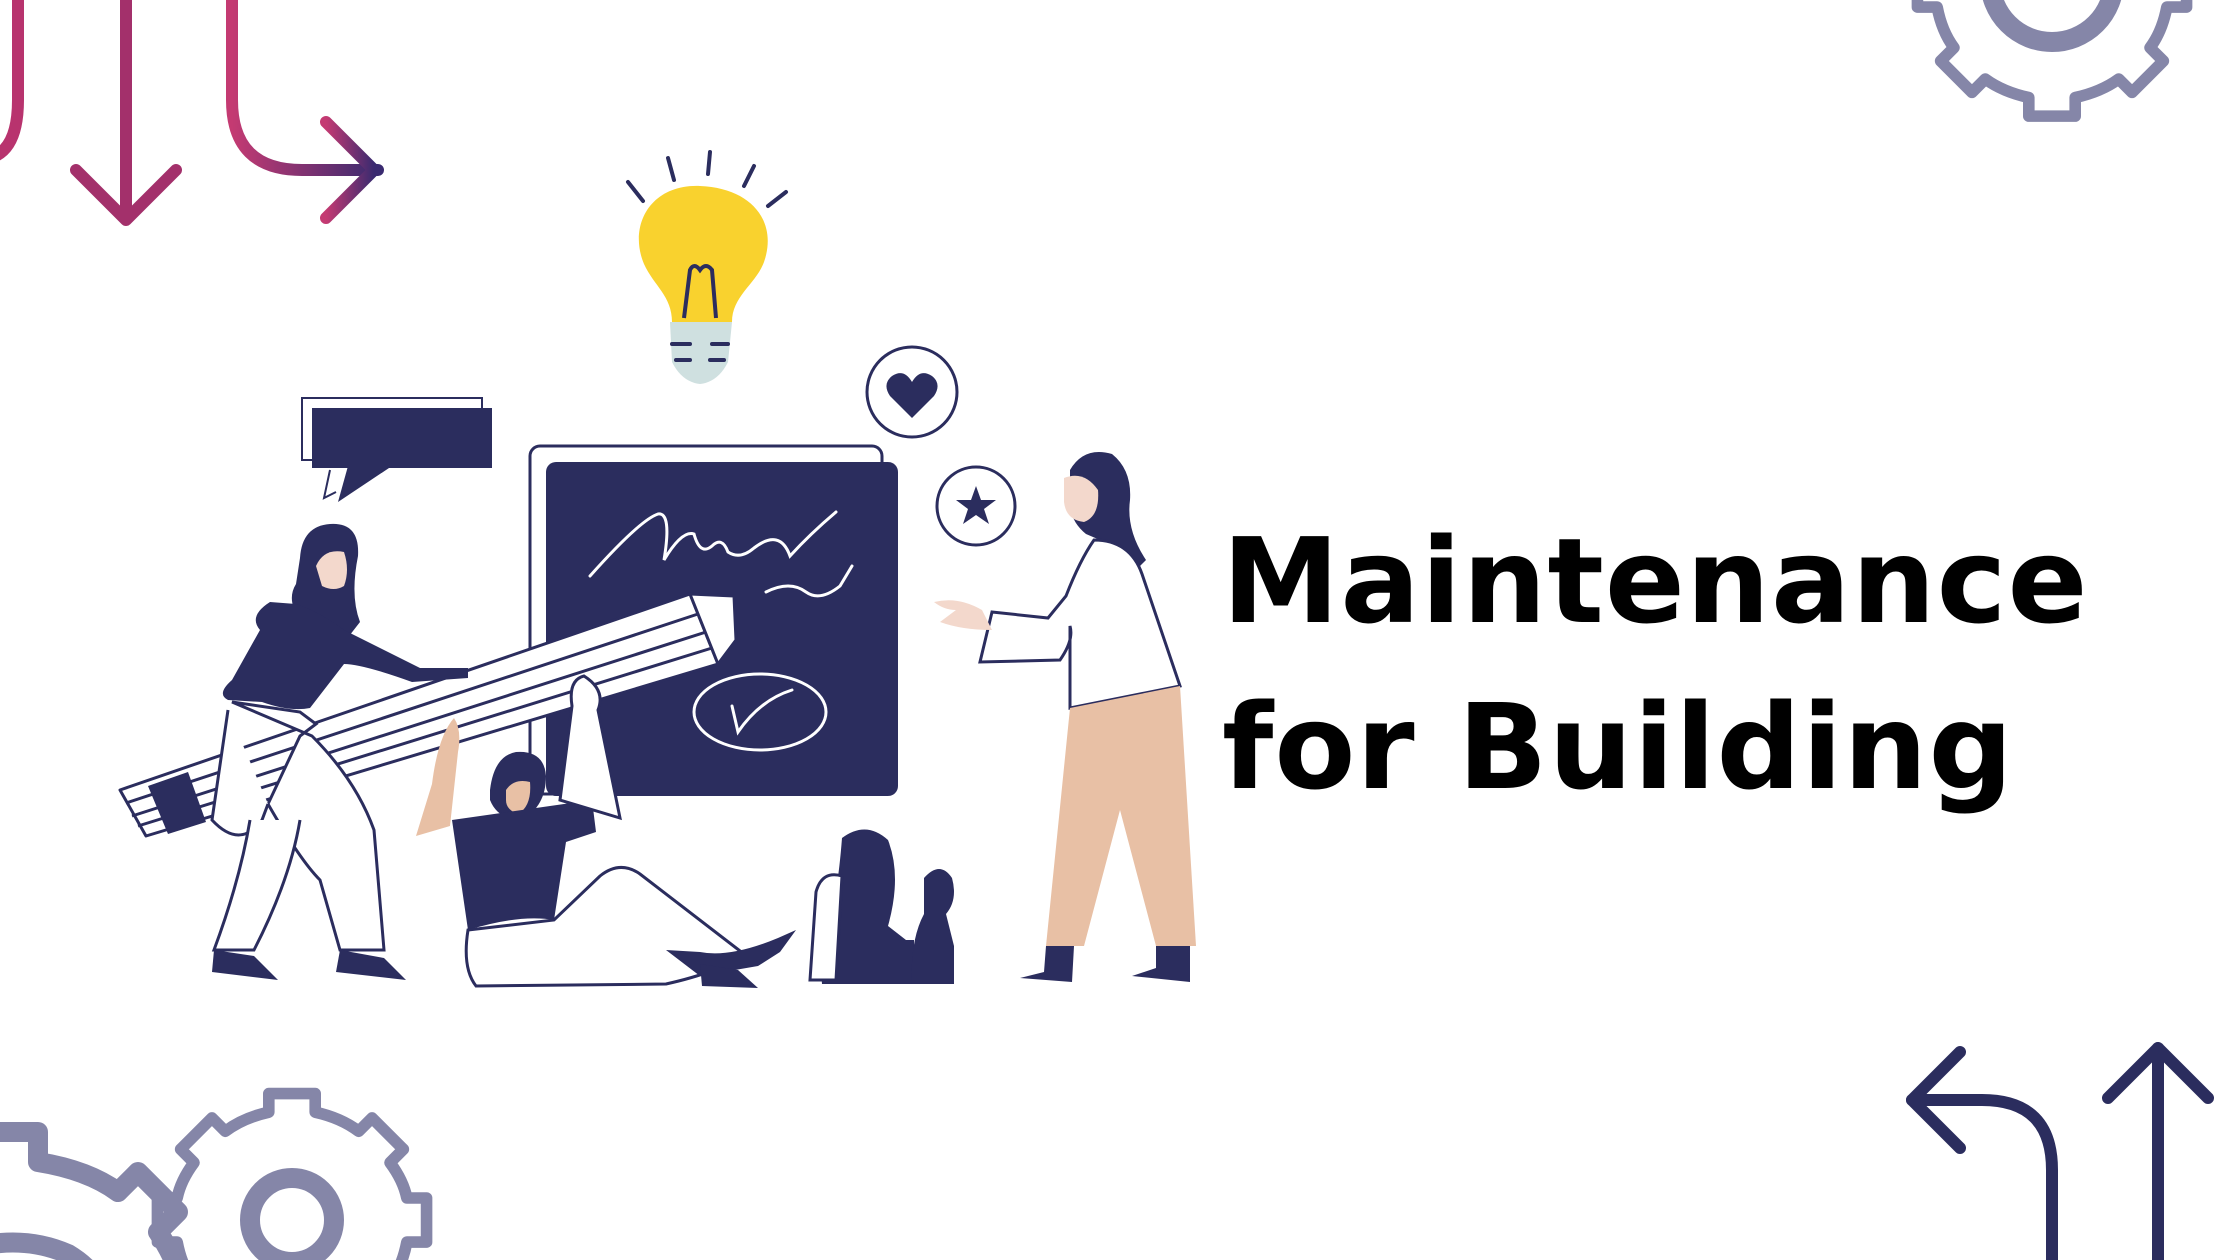 Image resolution: width=2240 pixels, height=1260 pixels. Describe the element at coordinates (1065, 717) in the screenshot. I see `woman-right` at that location.